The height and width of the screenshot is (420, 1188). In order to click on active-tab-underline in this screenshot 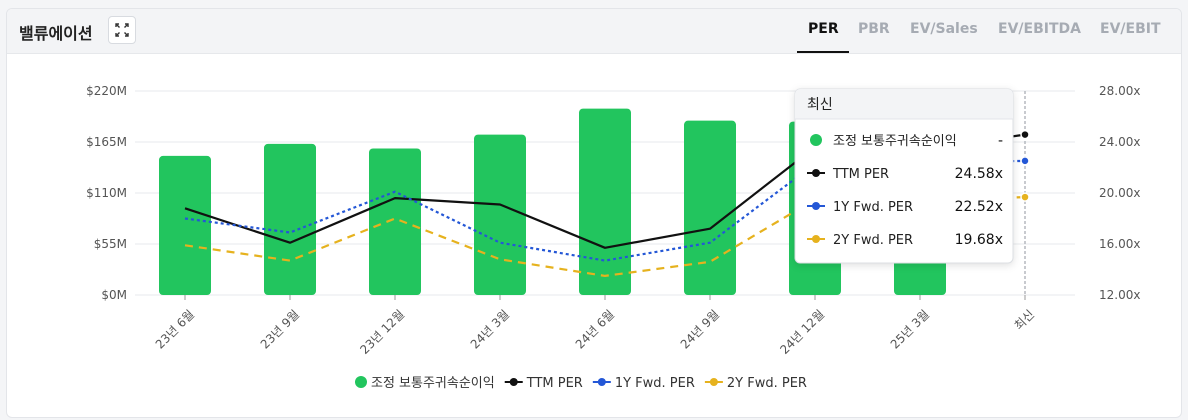, I will do `click(823, 52)`.